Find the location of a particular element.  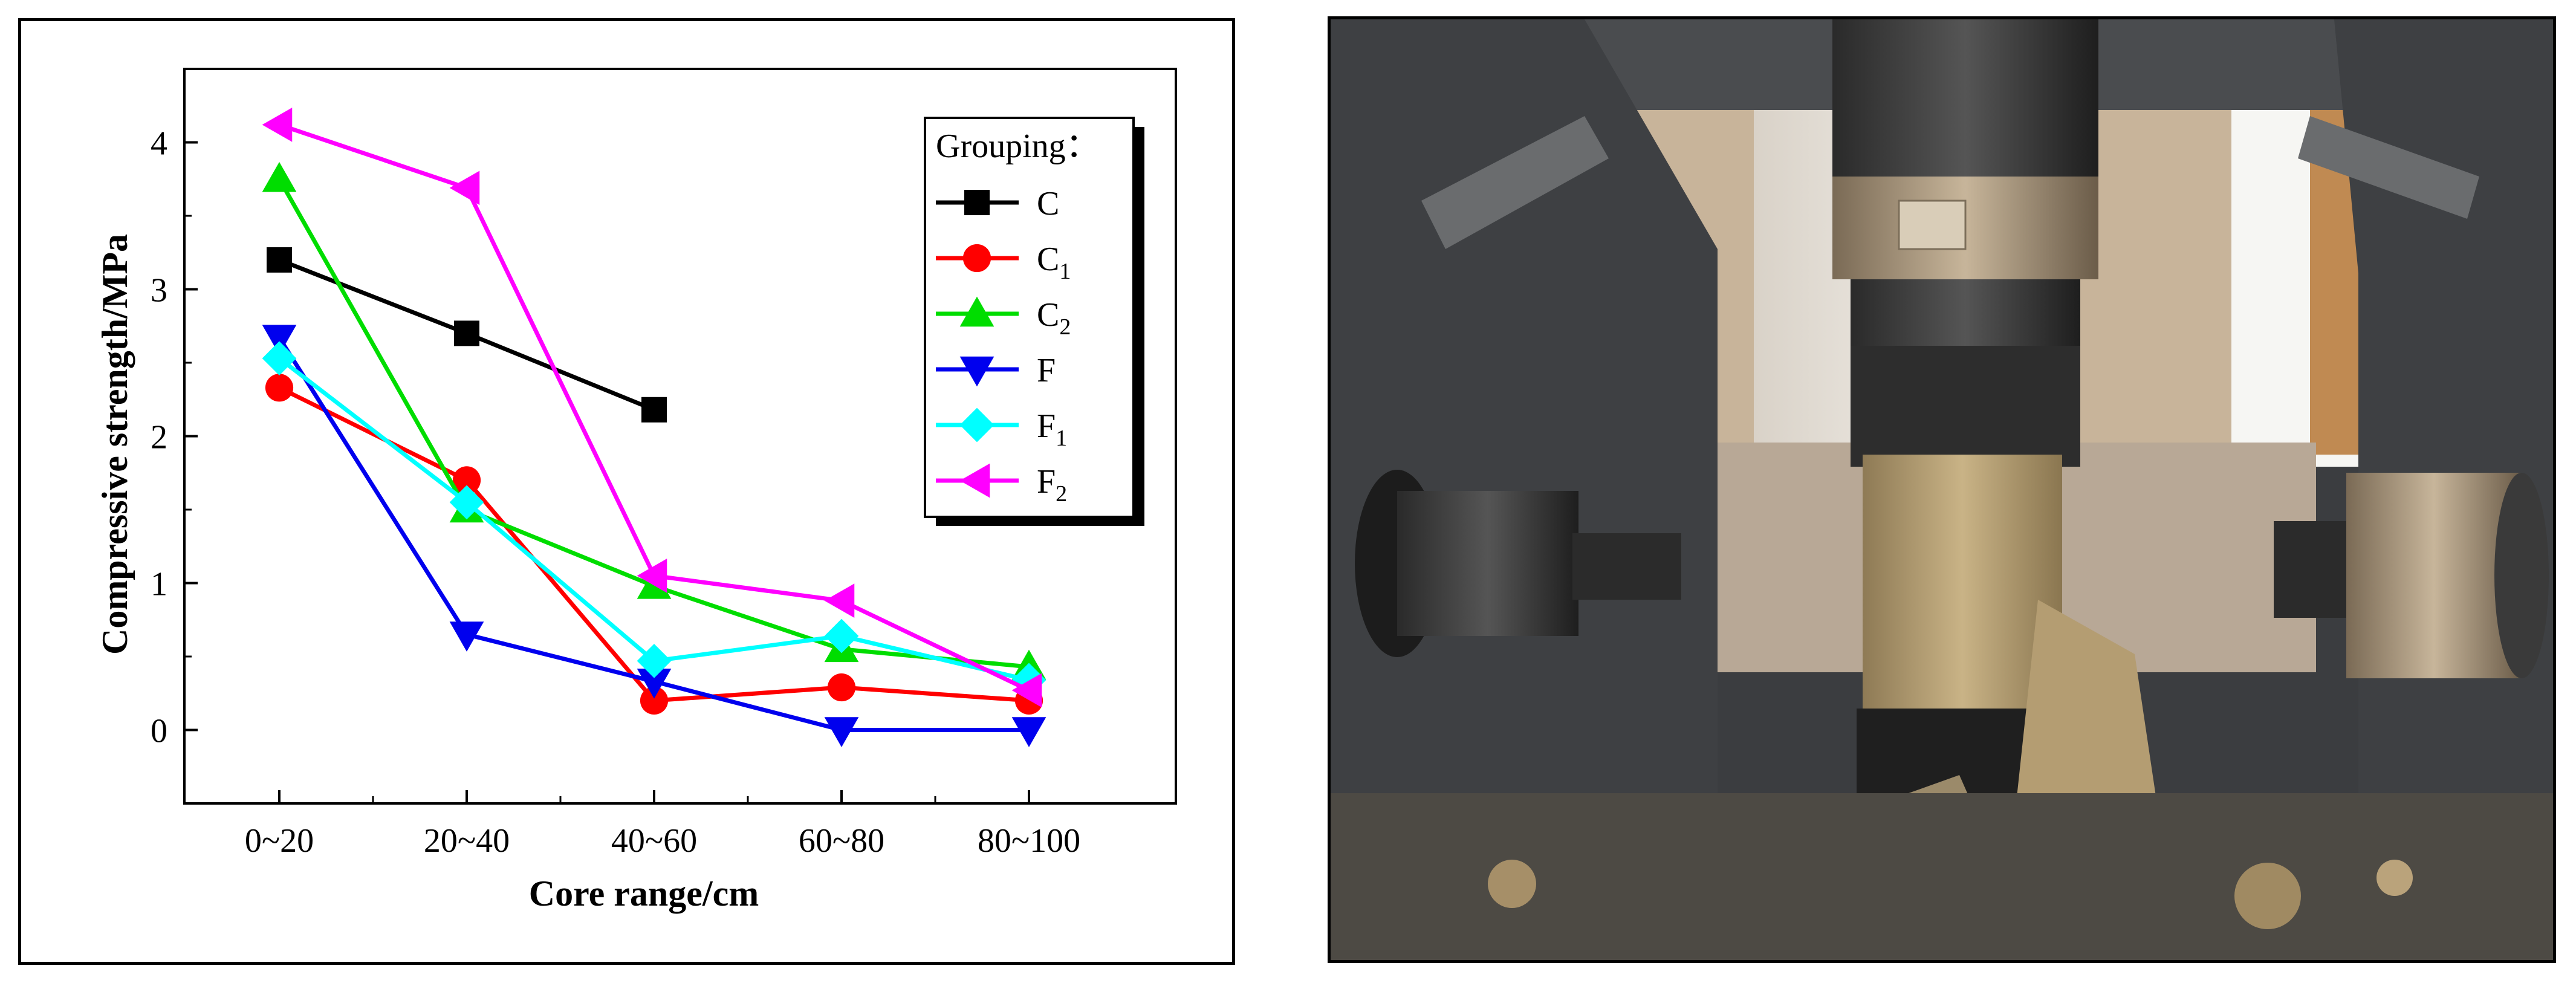

legend-label-F: F is located at coordinates (1046, 370).